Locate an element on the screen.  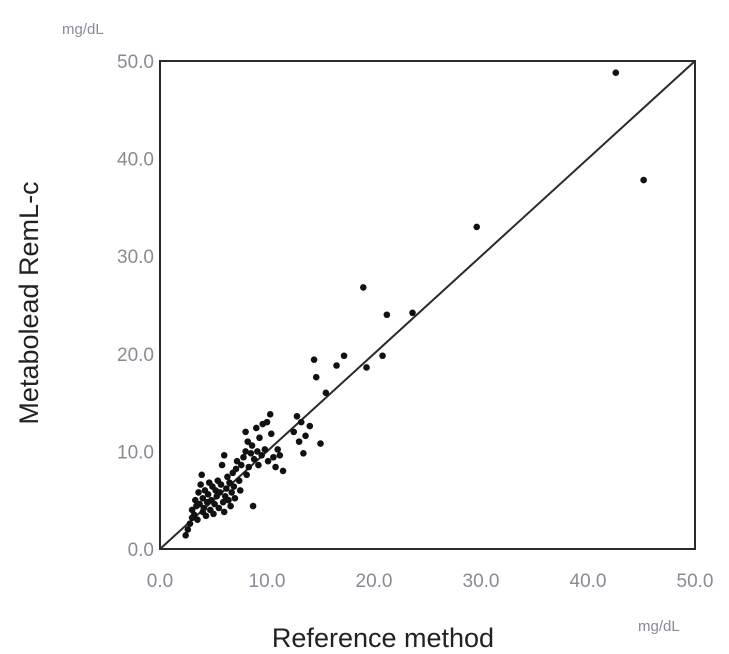
y-tick-label: 30.0 is located at coordinates (135, 257).